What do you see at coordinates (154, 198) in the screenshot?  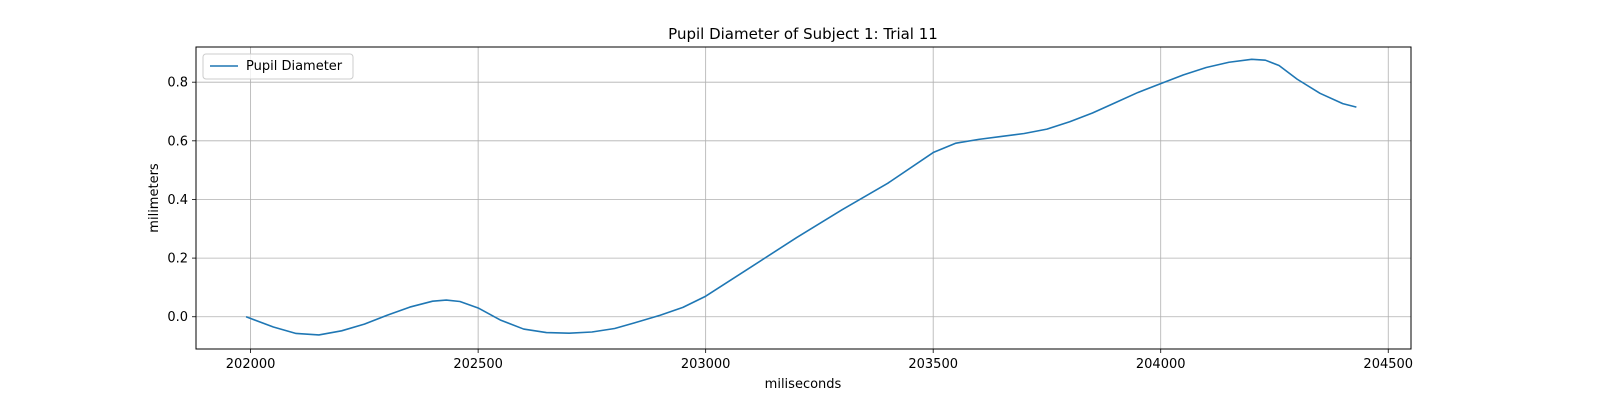 I see `y-axis-label: milimeters` at bounding box center [154, 198].